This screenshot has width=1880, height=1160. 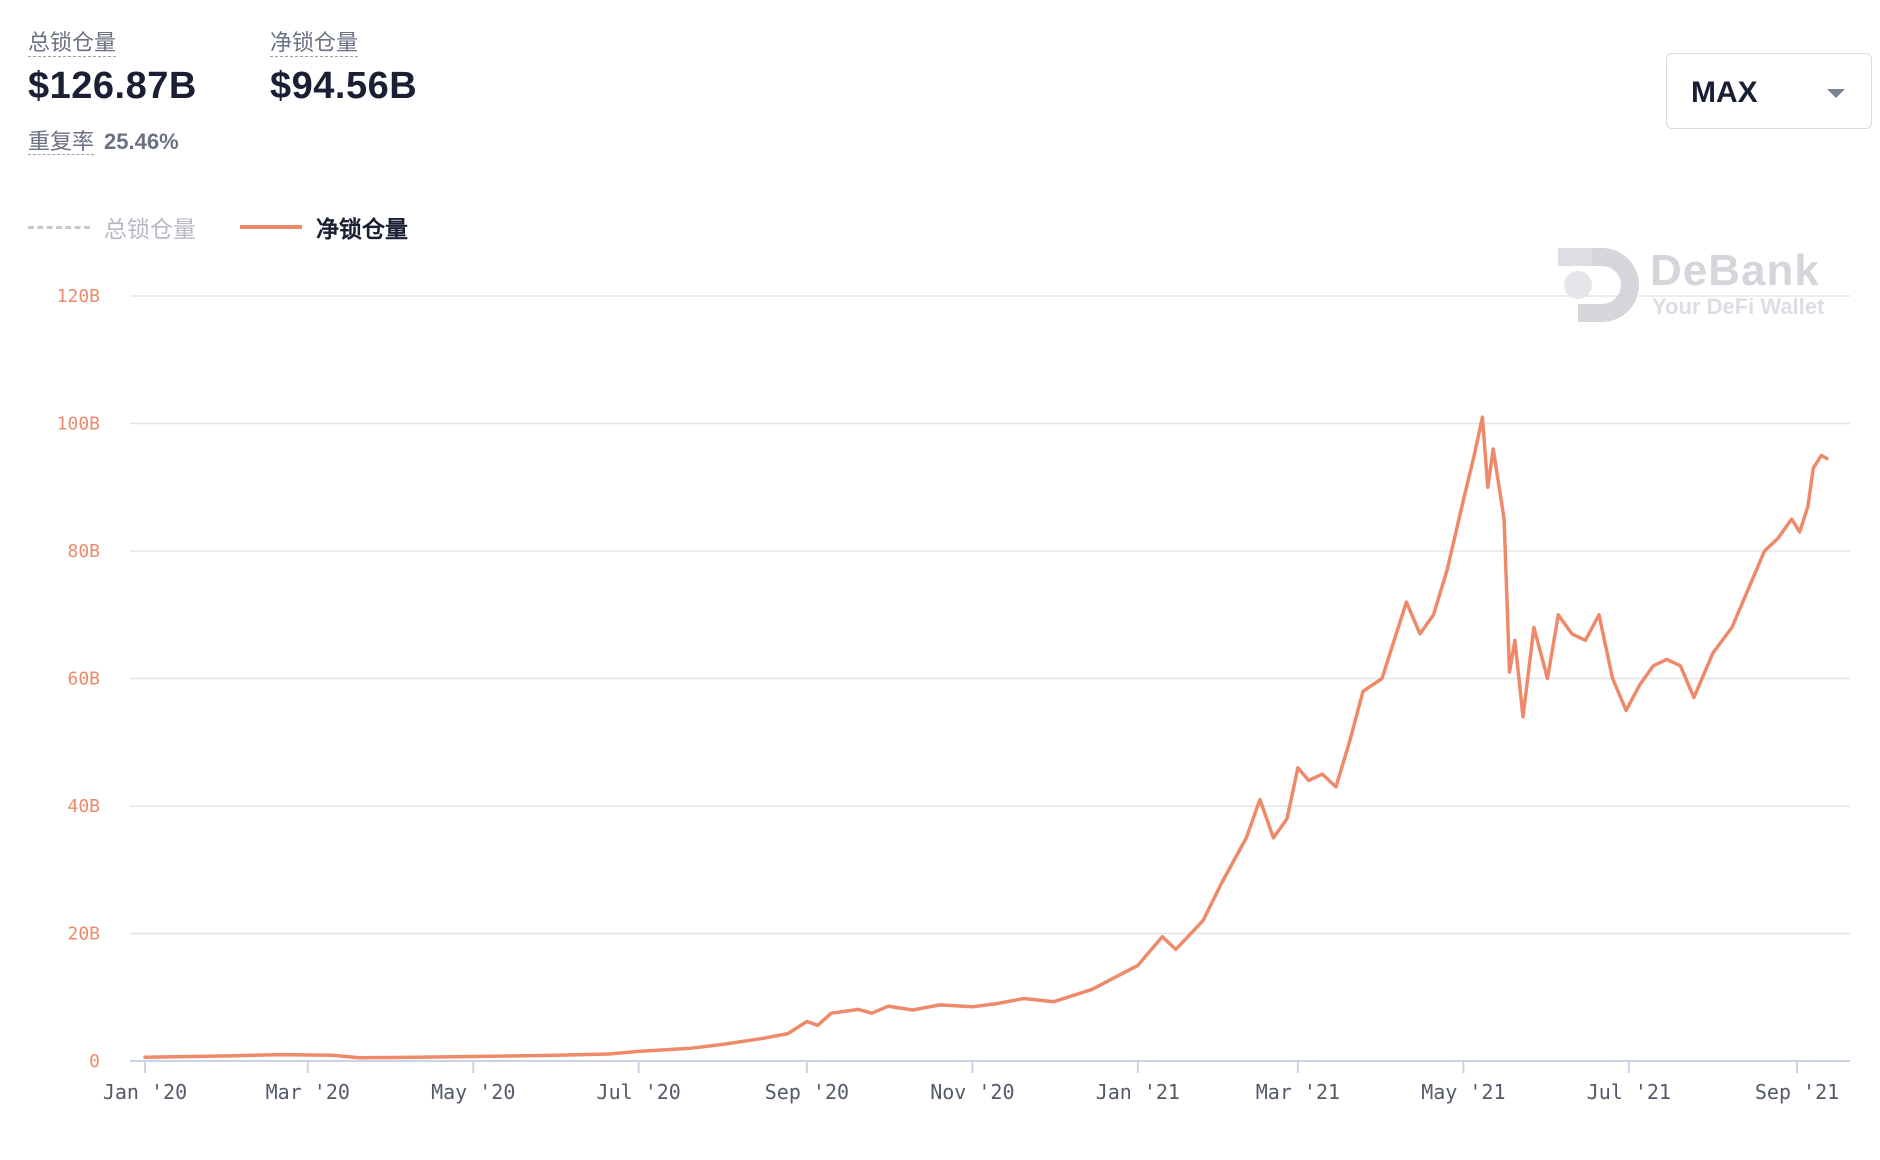 What do you see at coordinates (59, 227) in the screenshot?
I see `legend-swatch-dashed` at bounding box center [59, 227].